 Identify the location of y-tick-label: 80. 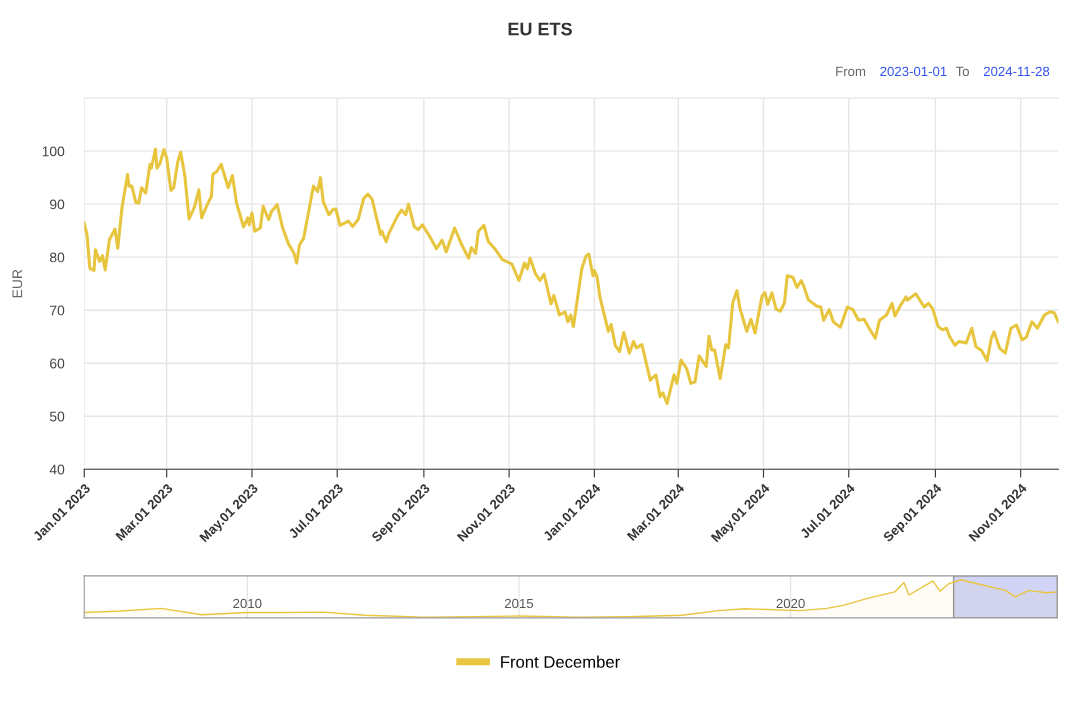
(57, 257).